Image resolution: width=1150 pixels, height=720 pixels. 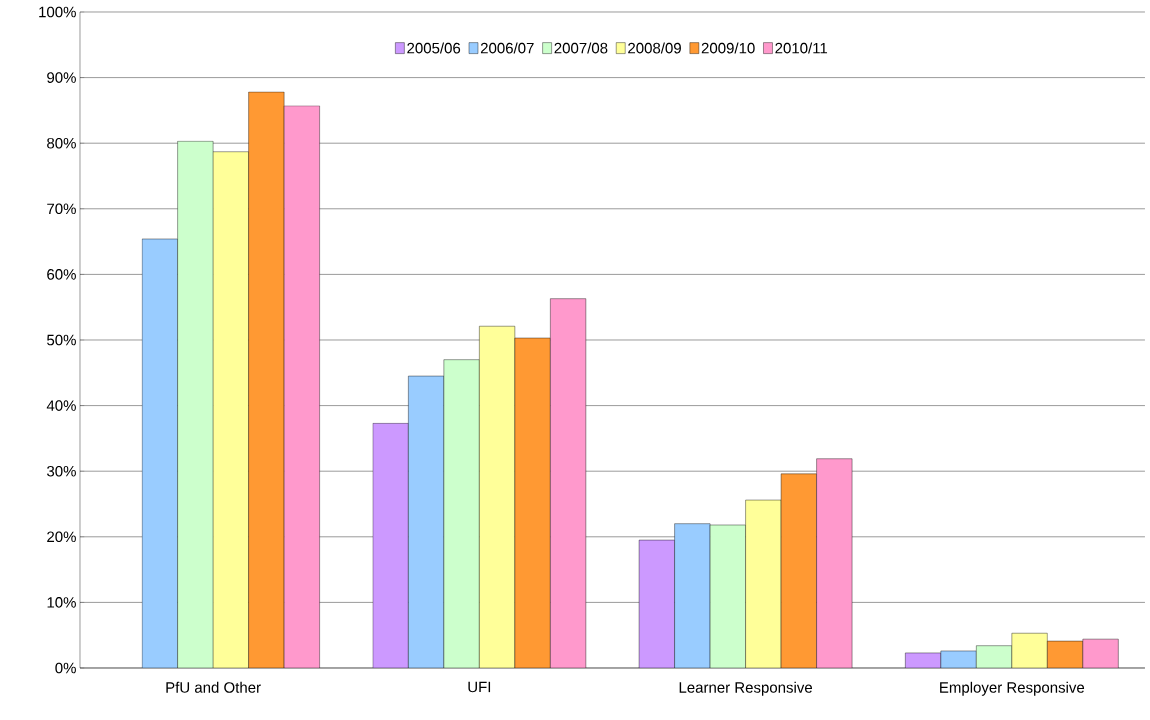 I want to click on x-tick-label: Employer Responsive, so click(x=1012, y=688).